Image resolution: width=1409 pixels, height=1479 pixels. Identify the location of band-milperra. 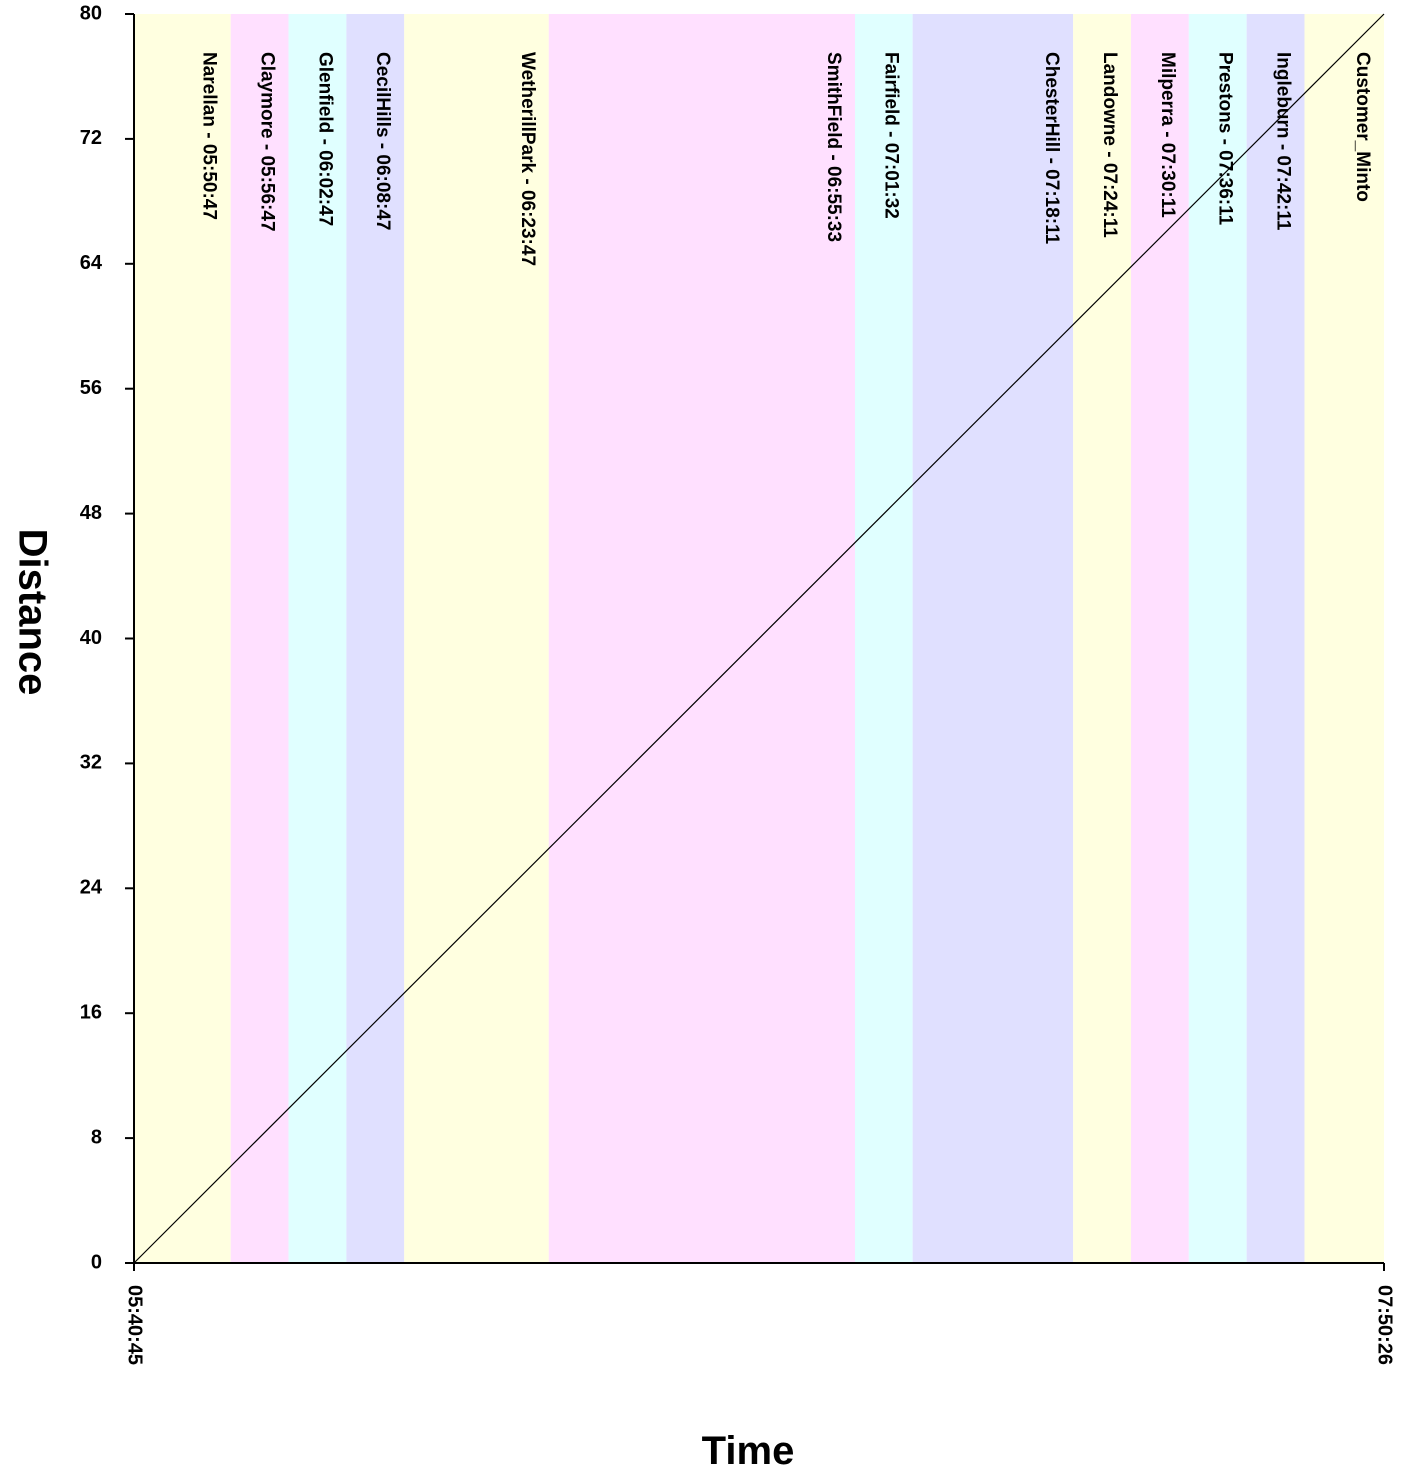
(1159, 638).